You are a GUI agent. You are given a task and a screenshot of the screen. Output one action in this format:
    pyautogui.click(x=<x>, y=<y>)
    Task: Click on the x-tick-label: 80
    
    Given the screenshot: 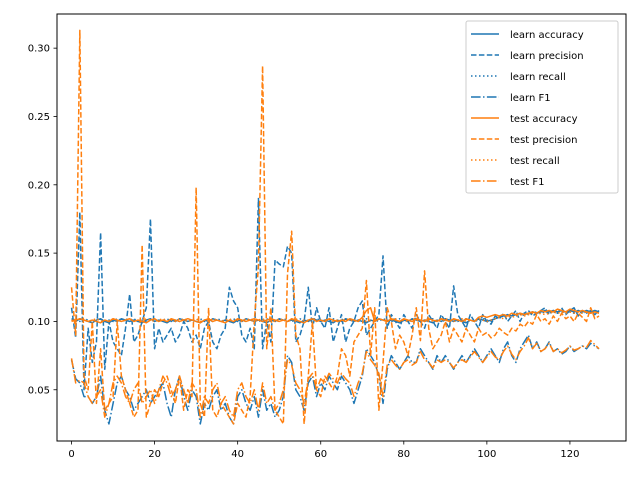 What is the action you would take?
    pyautogui.click(x=403, y=454)
    